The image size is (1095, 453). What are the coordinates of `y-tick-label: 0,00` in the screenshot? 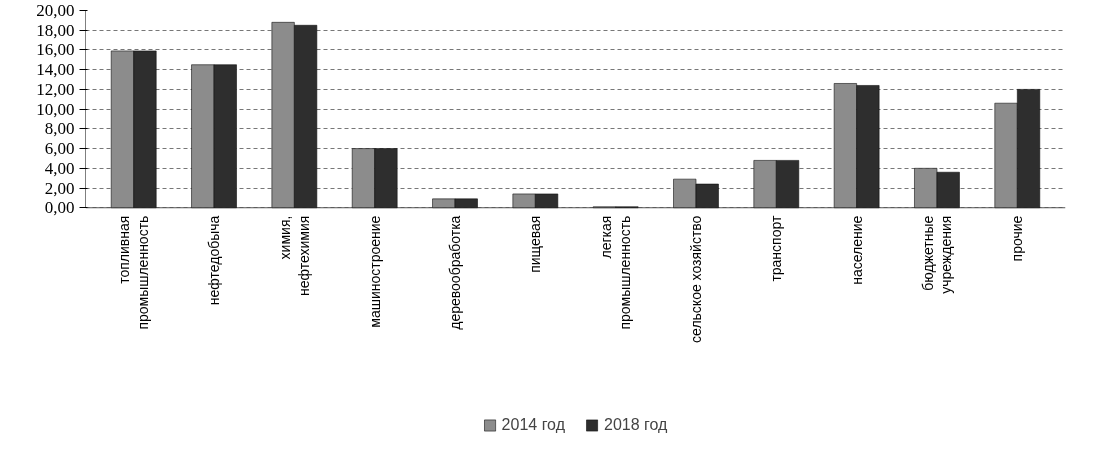 It's located at (59, 208).